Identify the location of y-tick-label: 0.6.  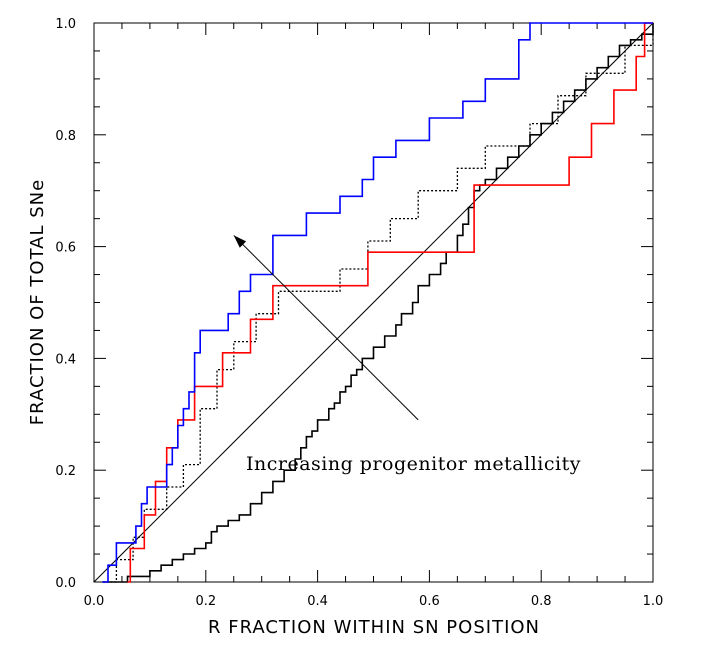
(65, 248).